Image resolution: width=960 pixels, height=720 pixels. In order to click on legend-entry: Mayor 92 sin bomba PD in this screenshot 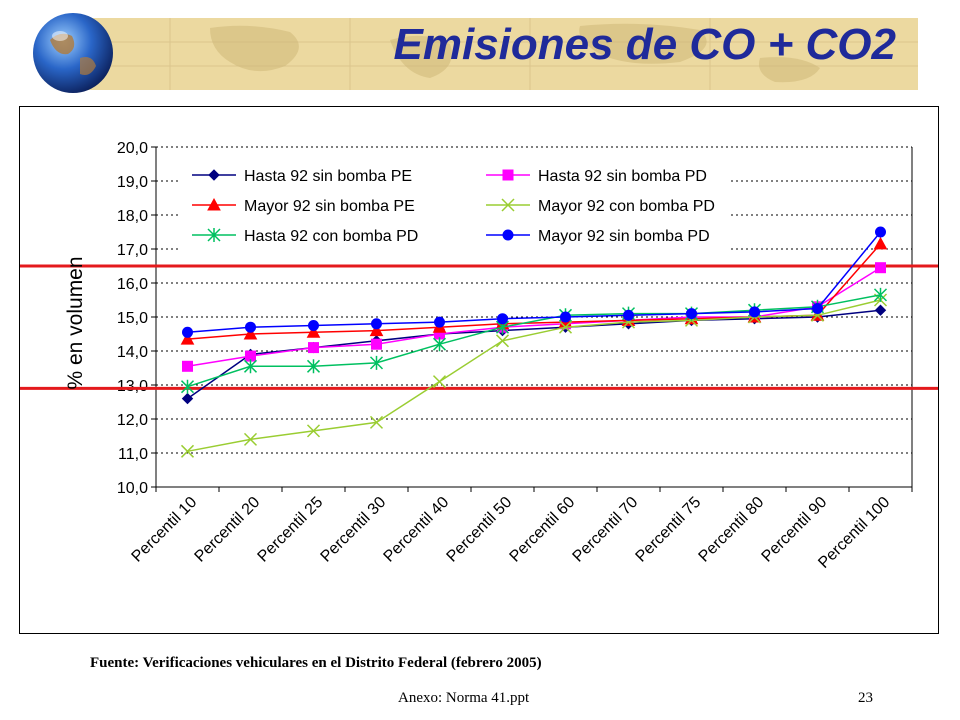, I will do `click(598, 236)`.